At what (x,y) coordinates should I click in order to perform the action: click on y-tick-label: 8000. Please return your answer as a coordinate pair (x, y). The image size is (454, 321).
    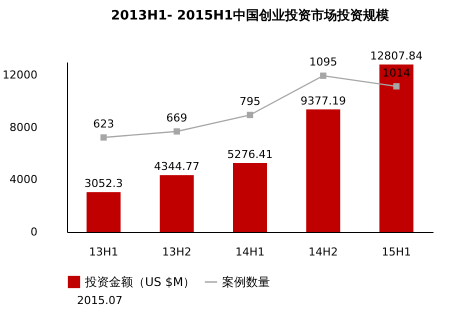
    Looking at the image, I should click on (24, 127).